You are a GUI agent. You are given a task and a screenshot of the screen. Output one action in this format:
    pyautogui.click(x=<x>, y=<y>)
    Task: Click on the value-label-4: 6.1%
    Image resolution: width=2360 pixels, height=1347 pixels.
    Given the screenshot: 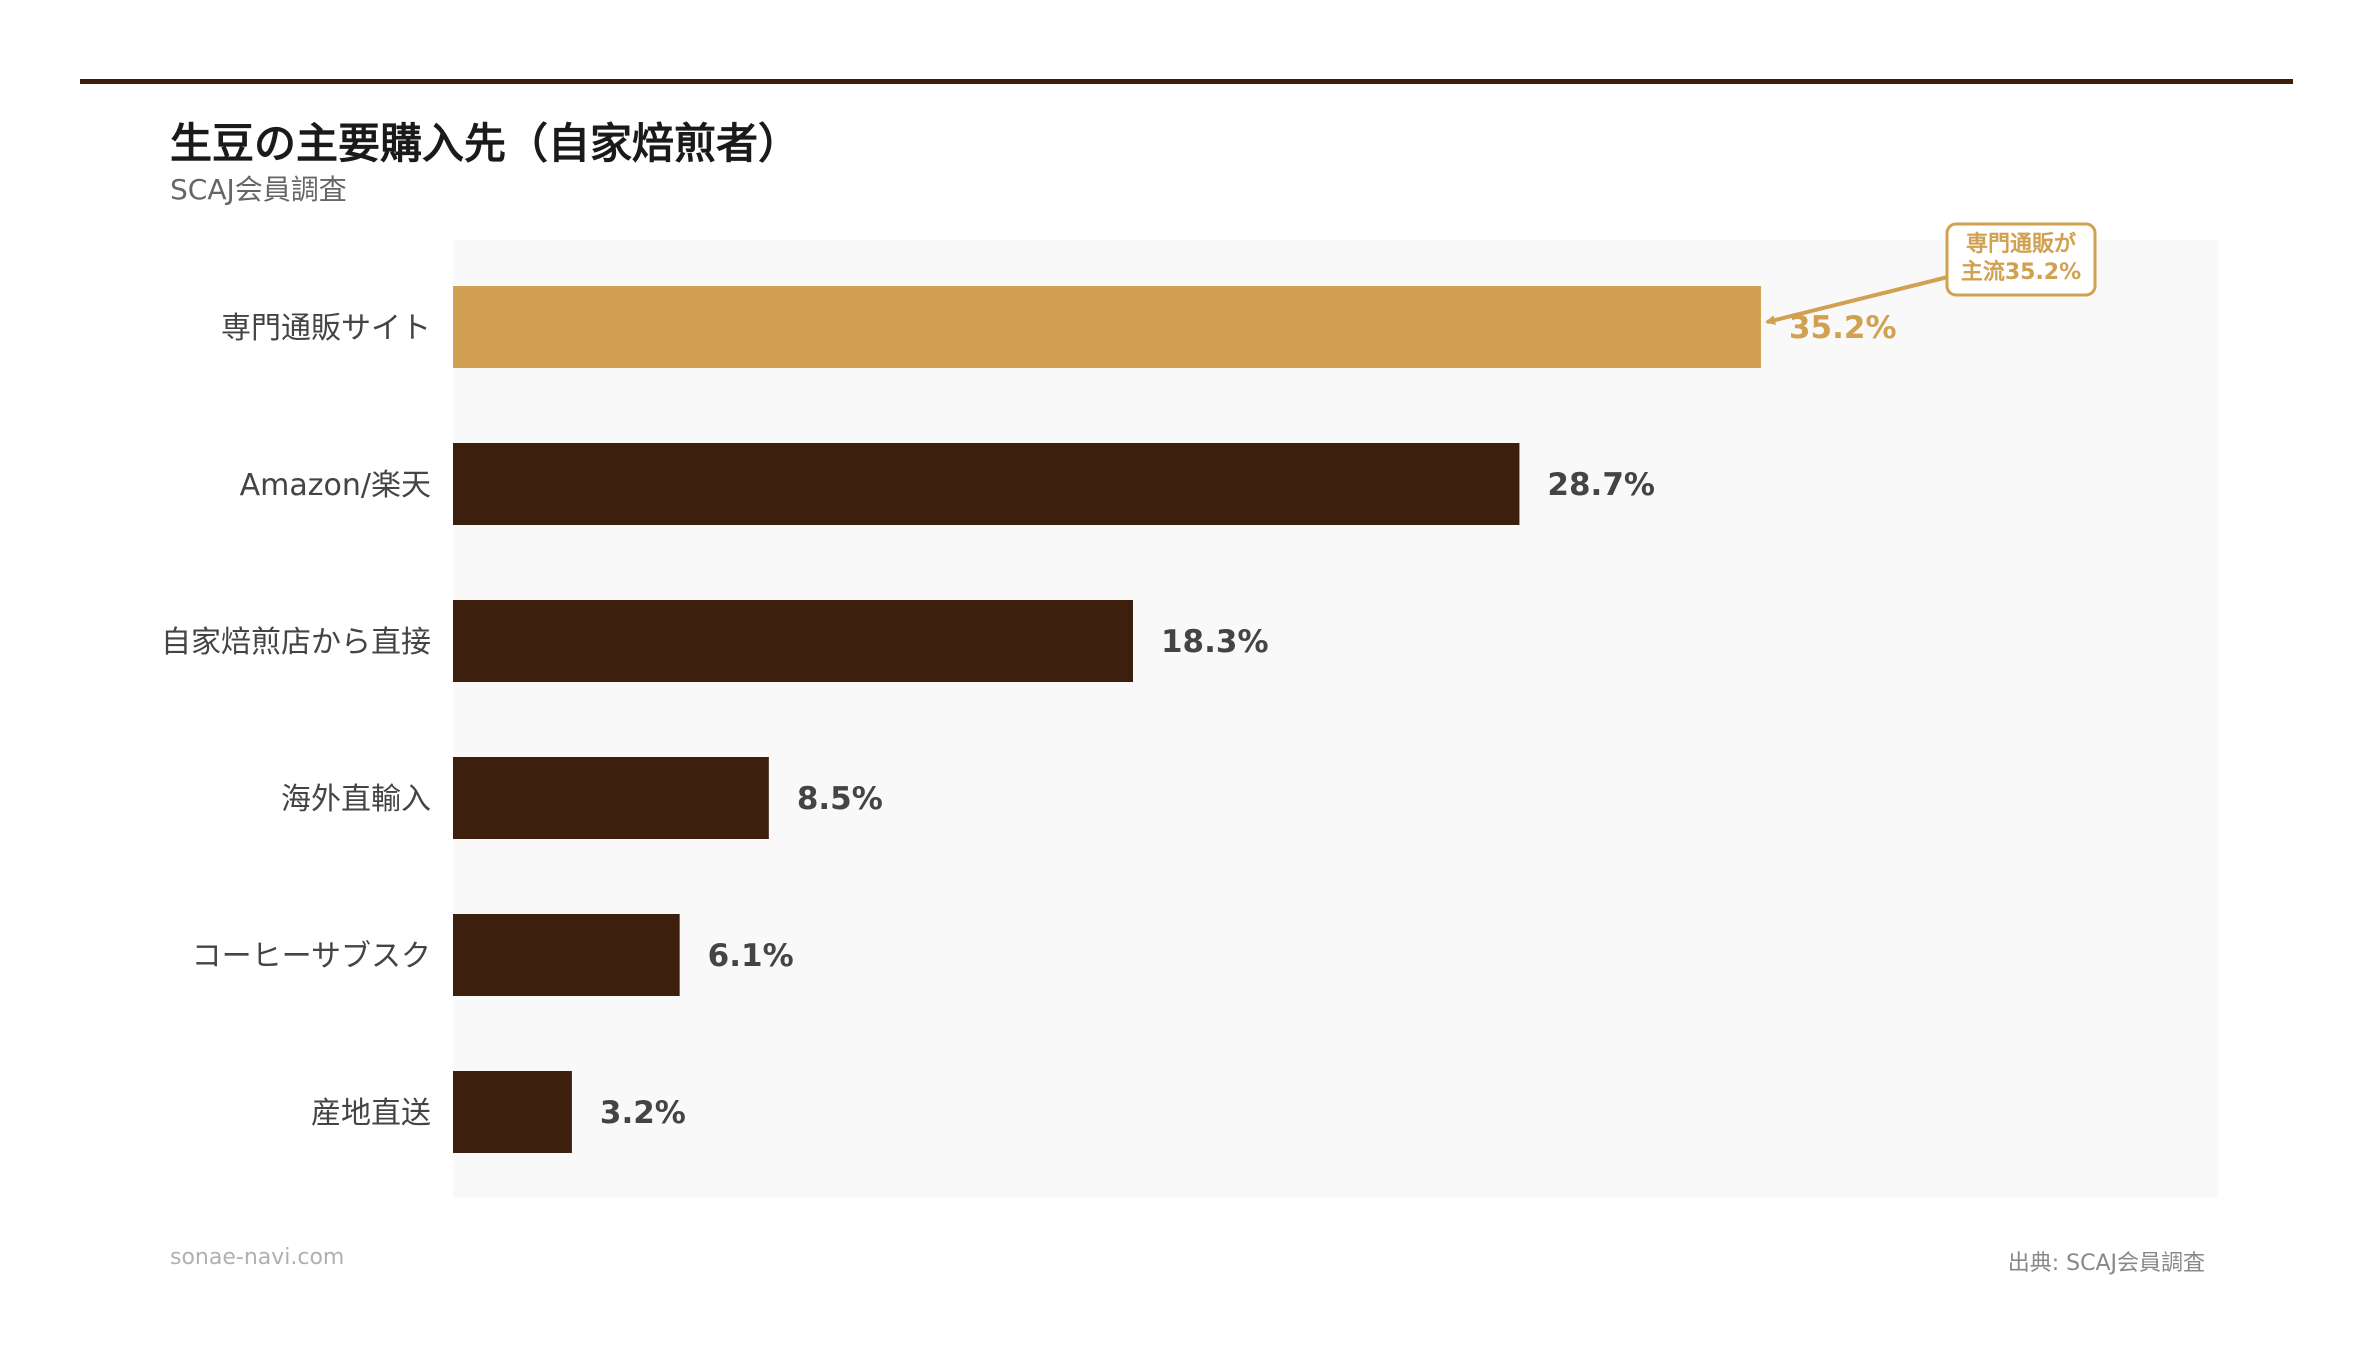 What is the action you would take?
    pyautogui.click(x=751, y=956)
    